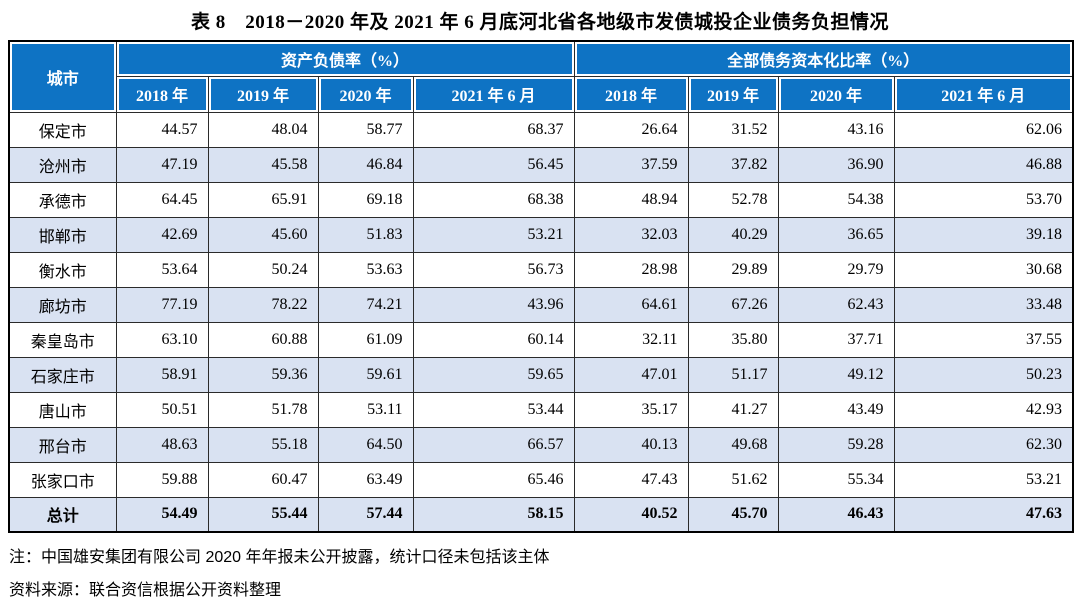 The height and width of the screenshot is (603, 1080). What do you see at coordinates (62, 339) in the screenshot?
I see `city-cell: 秦皇岛市` at bounding box center [62, 339].